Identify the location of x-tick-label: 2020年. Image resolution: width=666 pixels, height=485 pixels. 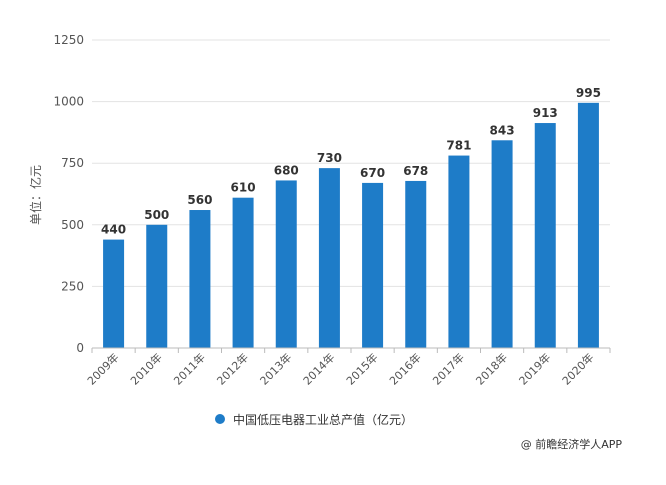
(577, 368).